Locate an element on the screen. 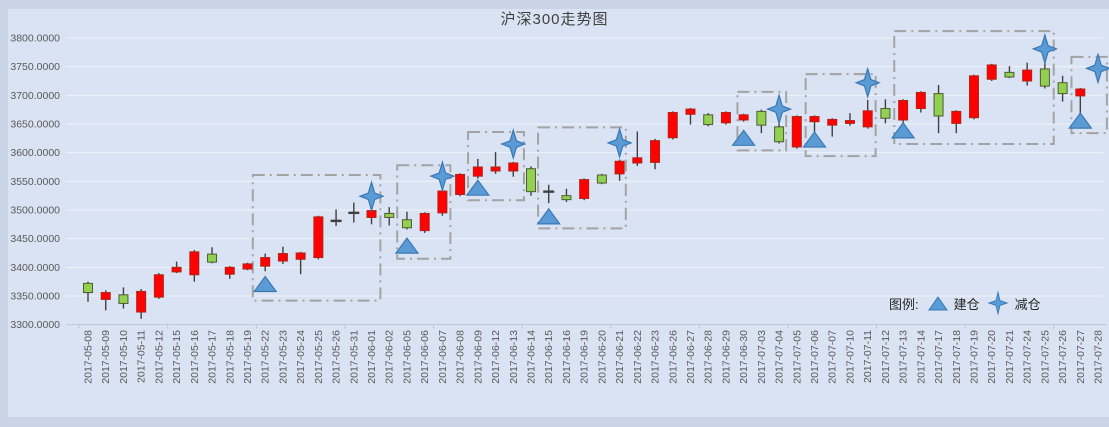 Image resolution: width=1109 pixels, height=427 pixels. y-axis-tick-label: 3500.0000 is located at coordinates (35, 210).